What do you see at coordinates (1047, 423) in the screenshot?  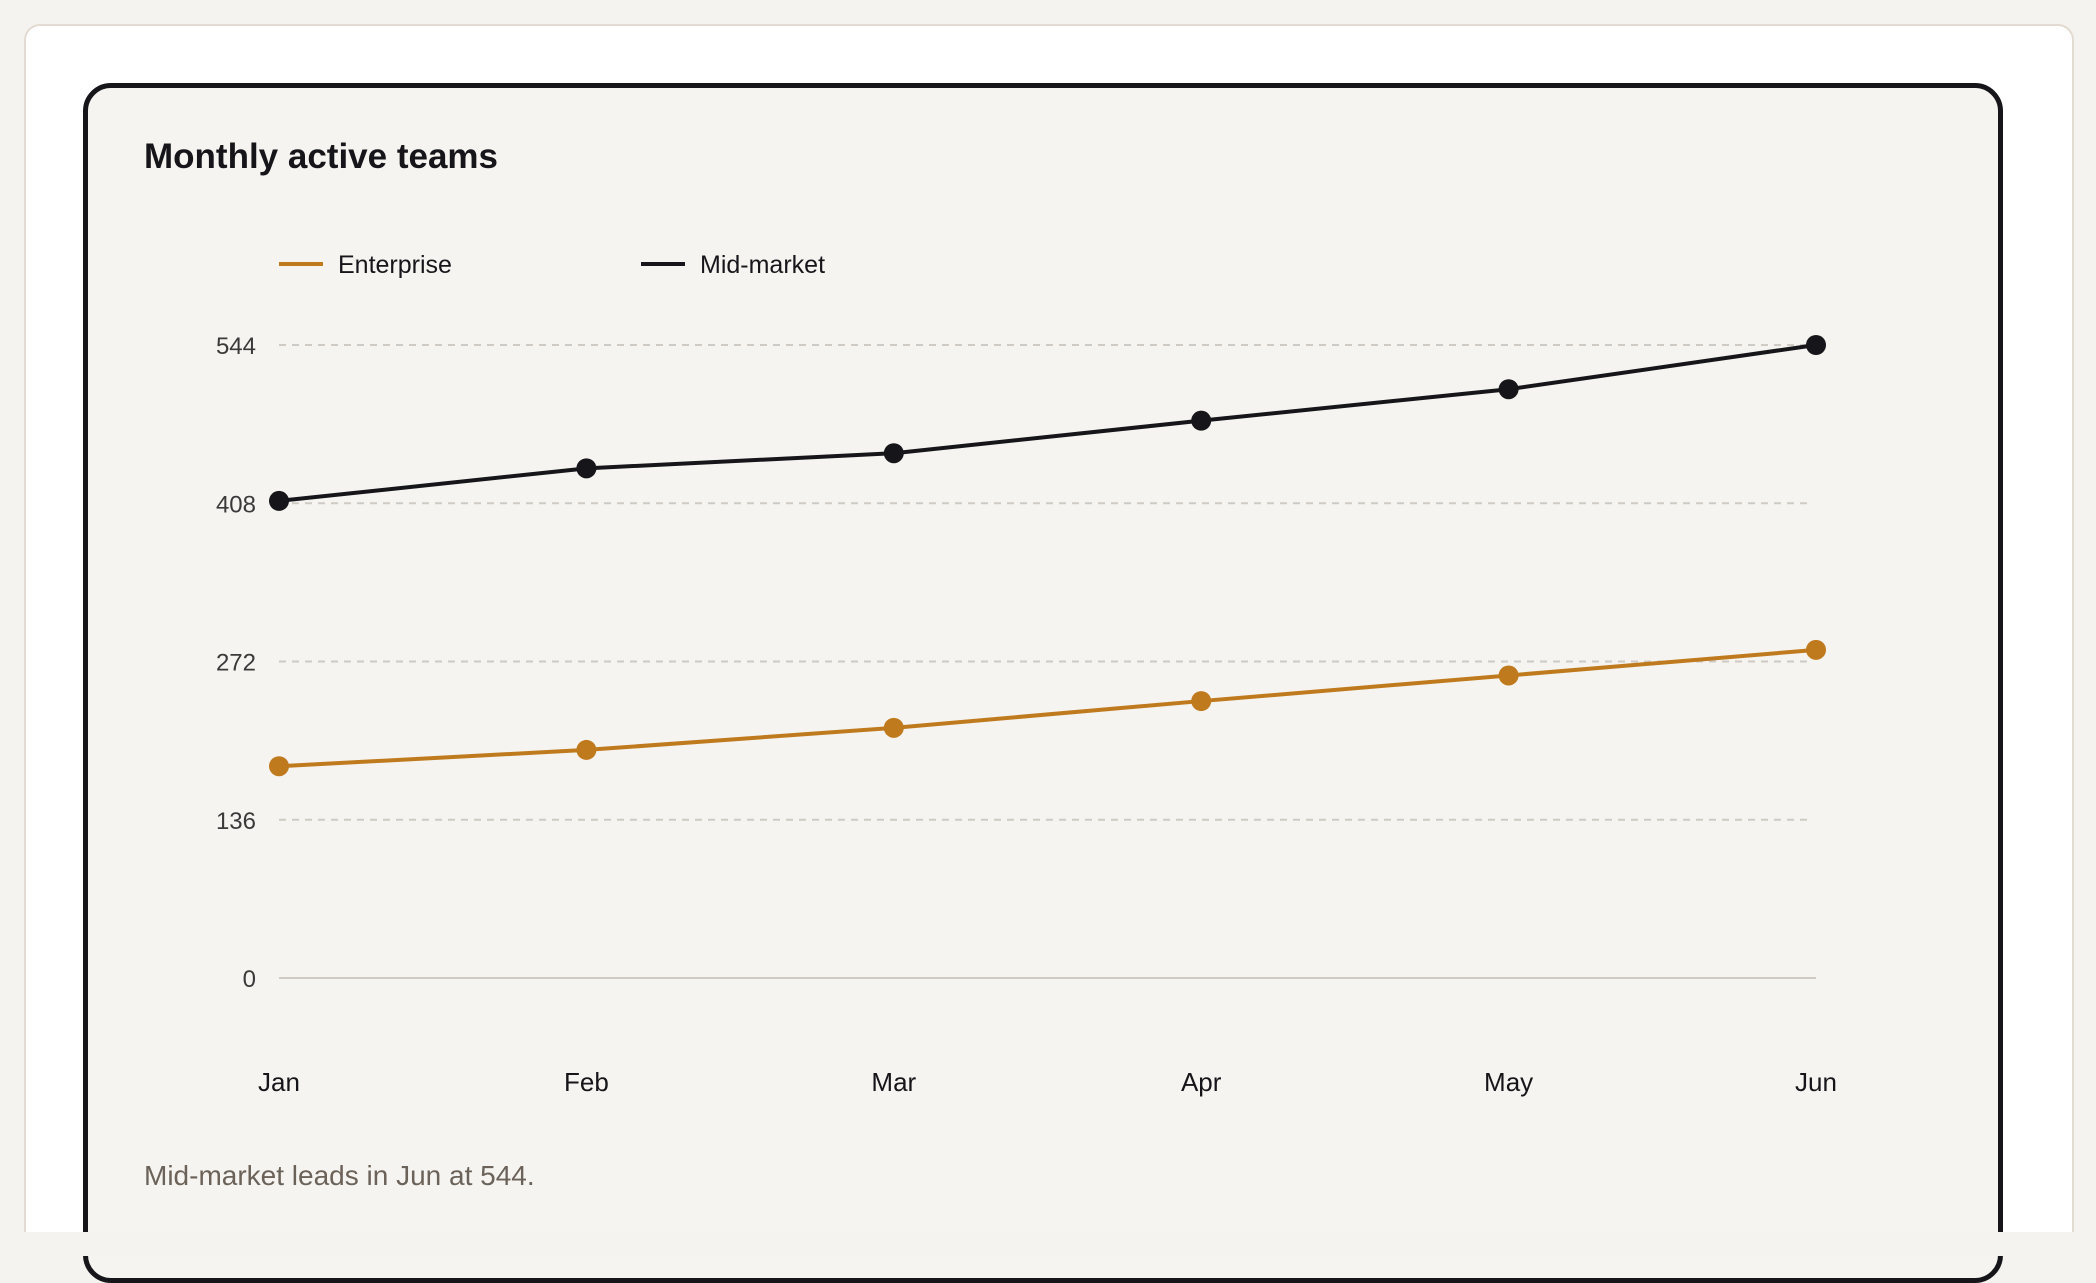 I see `series-line-mid-market` at bounding box center [1047, 423].